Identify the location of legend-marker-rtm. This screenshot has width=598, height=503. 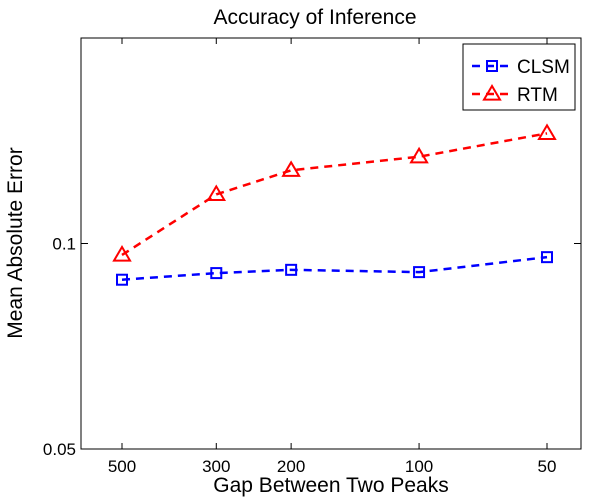
(492, 92).